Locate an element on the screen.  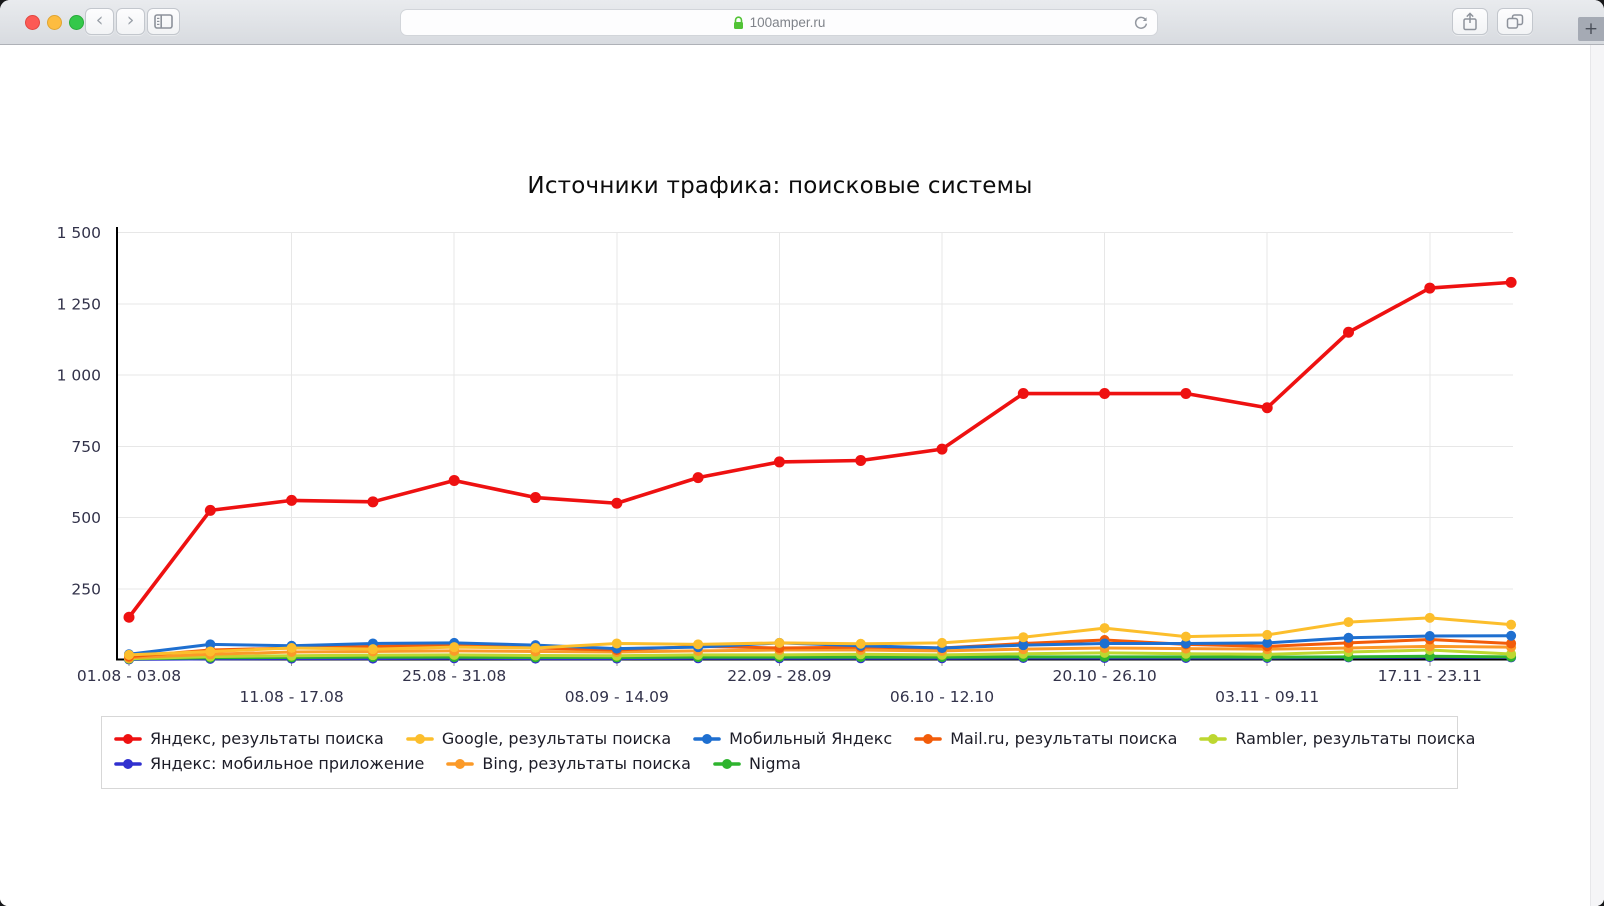
chevron-left-icon: ‹ is located at coordinates (99, 20).